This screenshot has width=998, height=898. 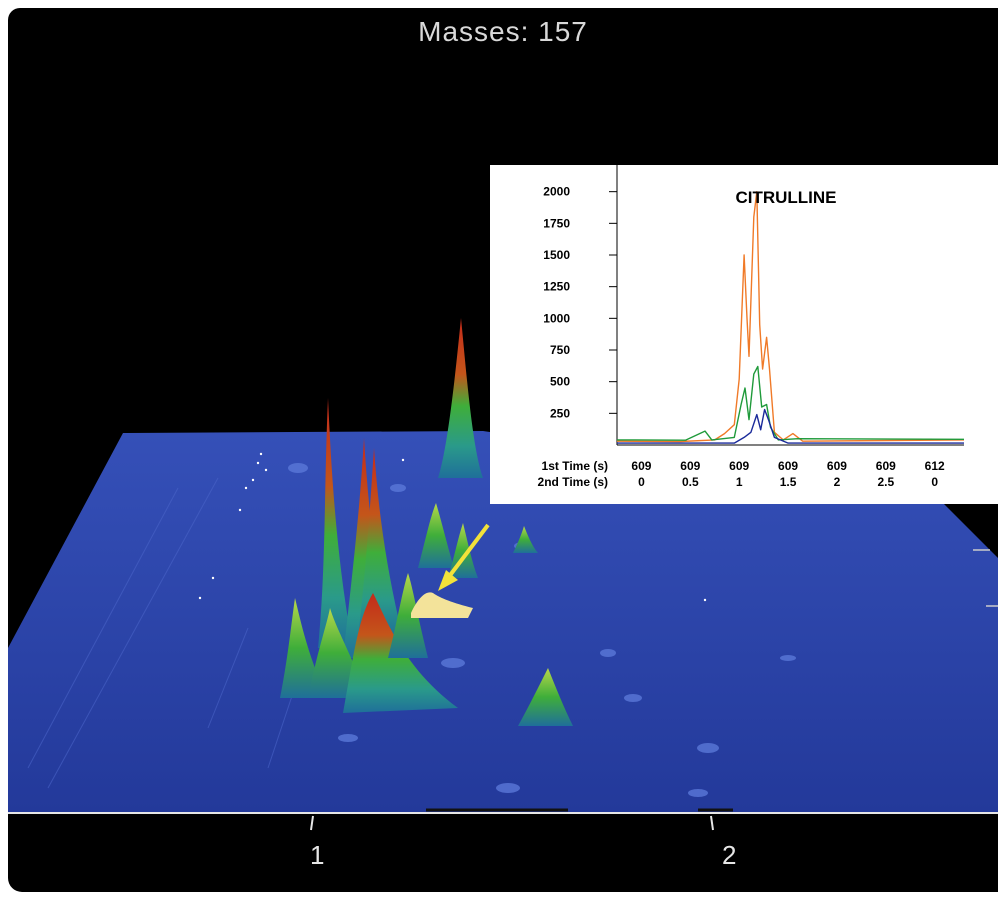 I want to click on noise-dots, so click(x=452, y=527).